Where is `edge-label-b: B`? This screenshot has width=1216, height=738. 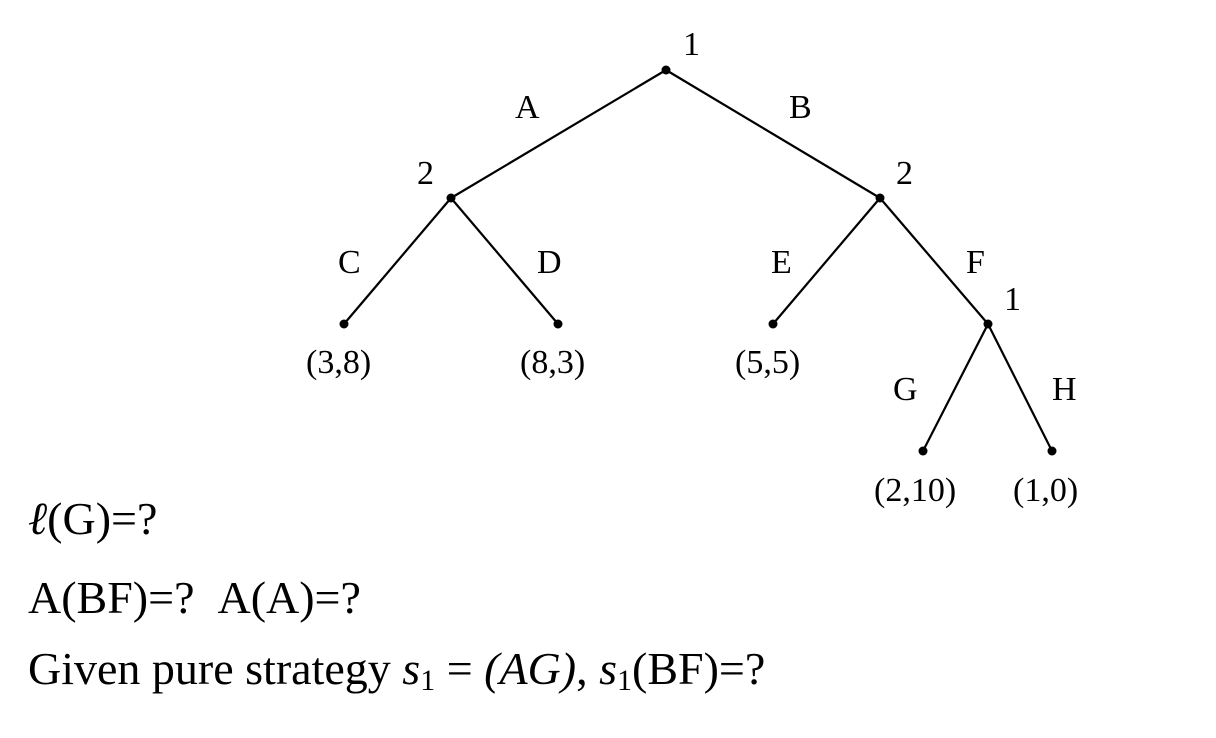 edge-label-b: B is located at coordinates (800, 107).